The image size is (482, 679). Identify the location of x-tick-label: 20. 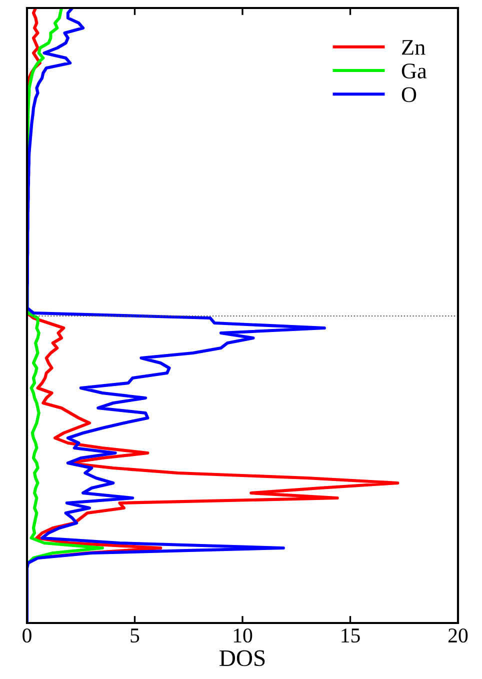
(458, 635).